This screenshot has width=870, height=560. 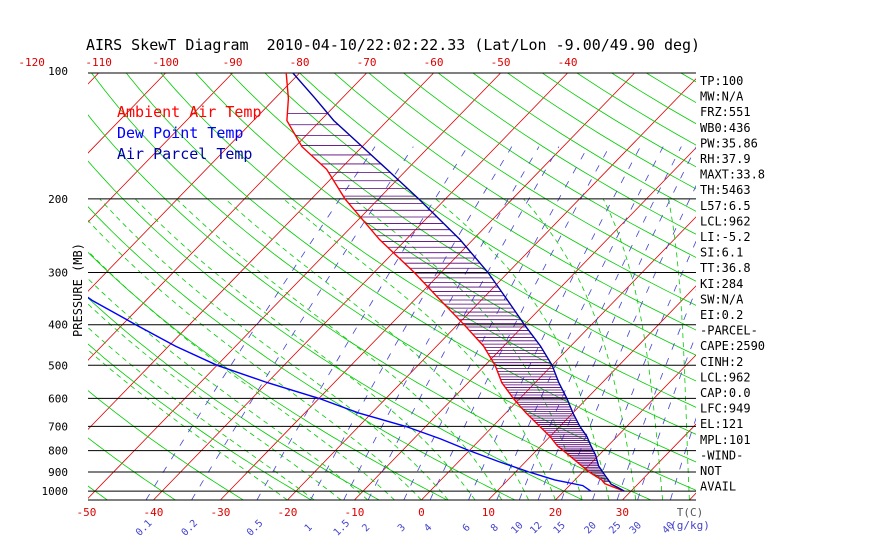 What do you see at coordinates (721, 424) in the screenshot?
I see `index-value: EL:121` at bounding box center [721, 424].